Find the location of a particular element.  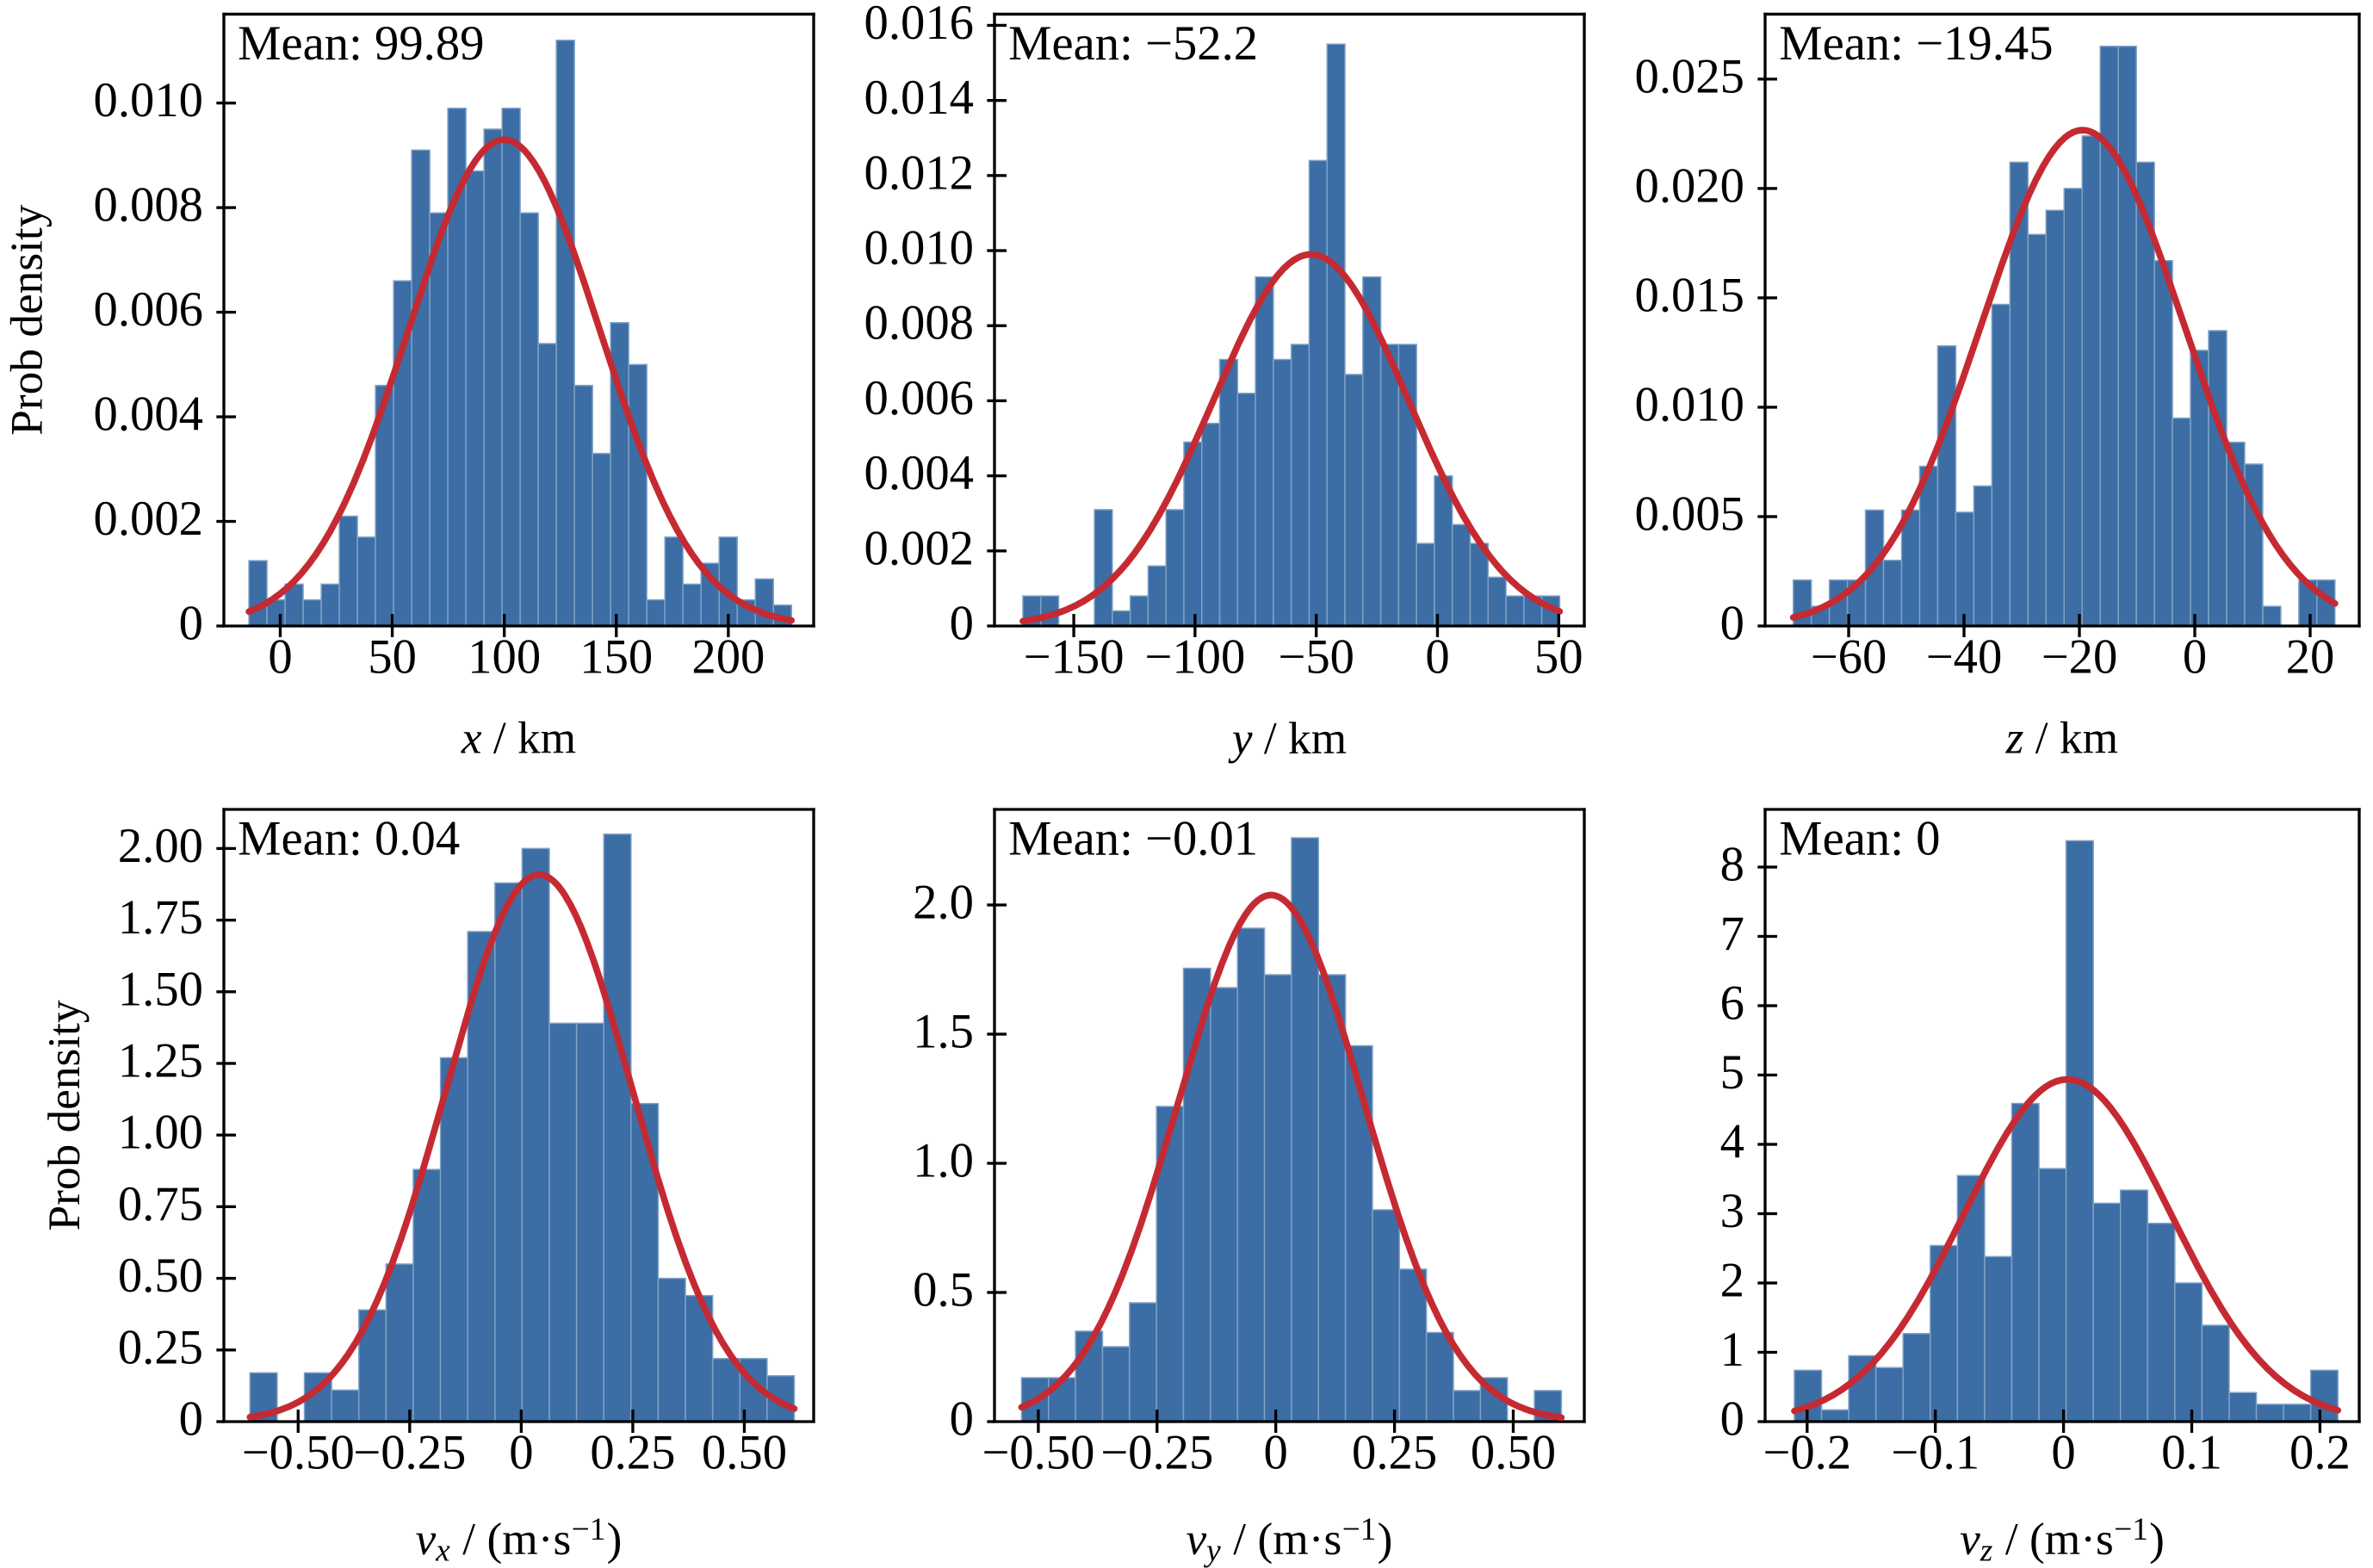

svg-text:x /: x / k m is located at coordinates (518, 737).